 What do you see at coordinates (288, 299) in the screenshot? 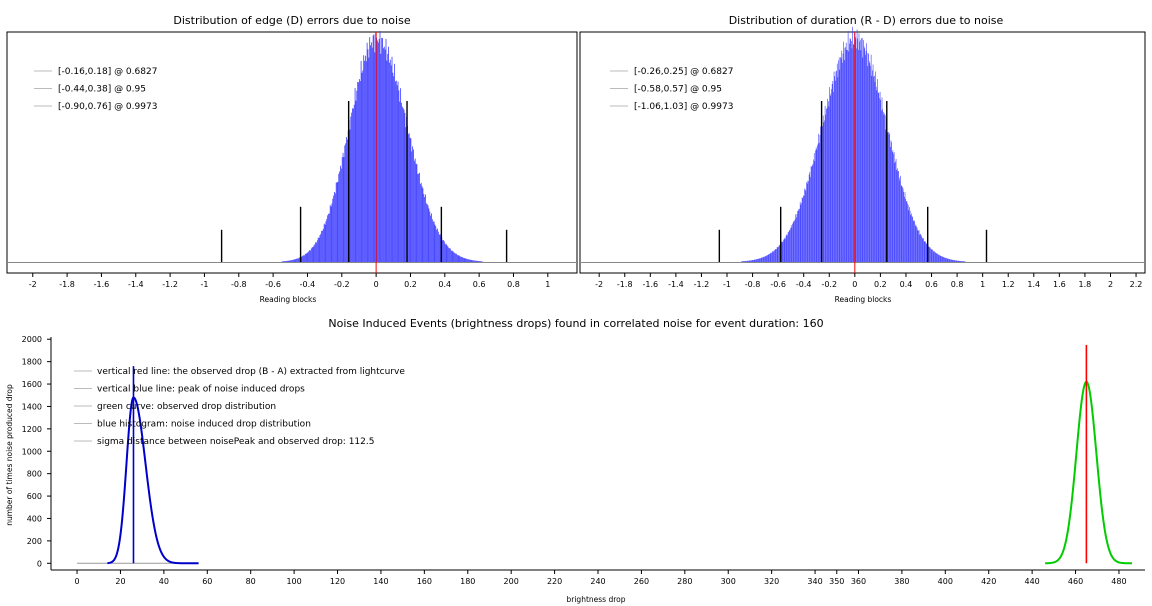
I see `edge-x-label: Reading blocks` at bounding box center [288, 299].